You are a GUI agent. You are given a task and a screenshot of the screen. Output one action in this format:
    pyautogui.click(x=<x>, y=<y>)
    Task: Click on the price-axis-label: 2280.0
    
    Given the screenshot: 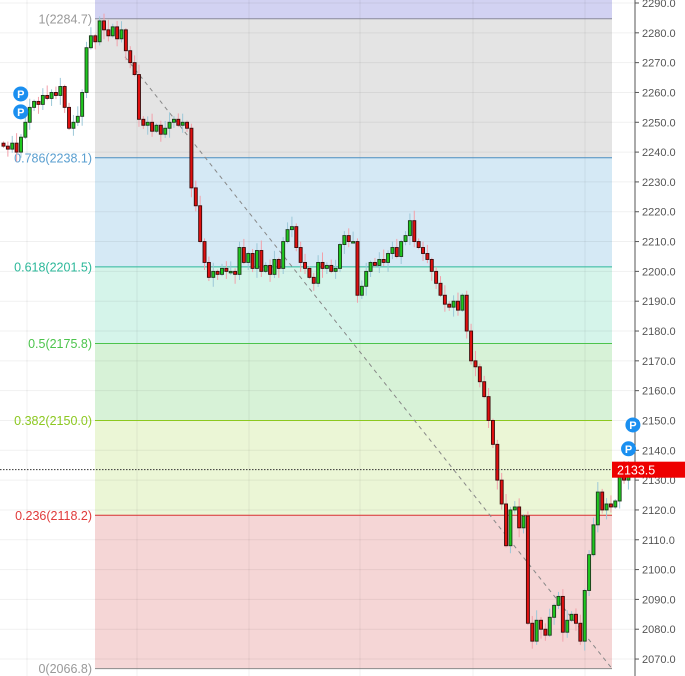 What is the action you would take?
    pyautogui.click(x=659, y=34)
    